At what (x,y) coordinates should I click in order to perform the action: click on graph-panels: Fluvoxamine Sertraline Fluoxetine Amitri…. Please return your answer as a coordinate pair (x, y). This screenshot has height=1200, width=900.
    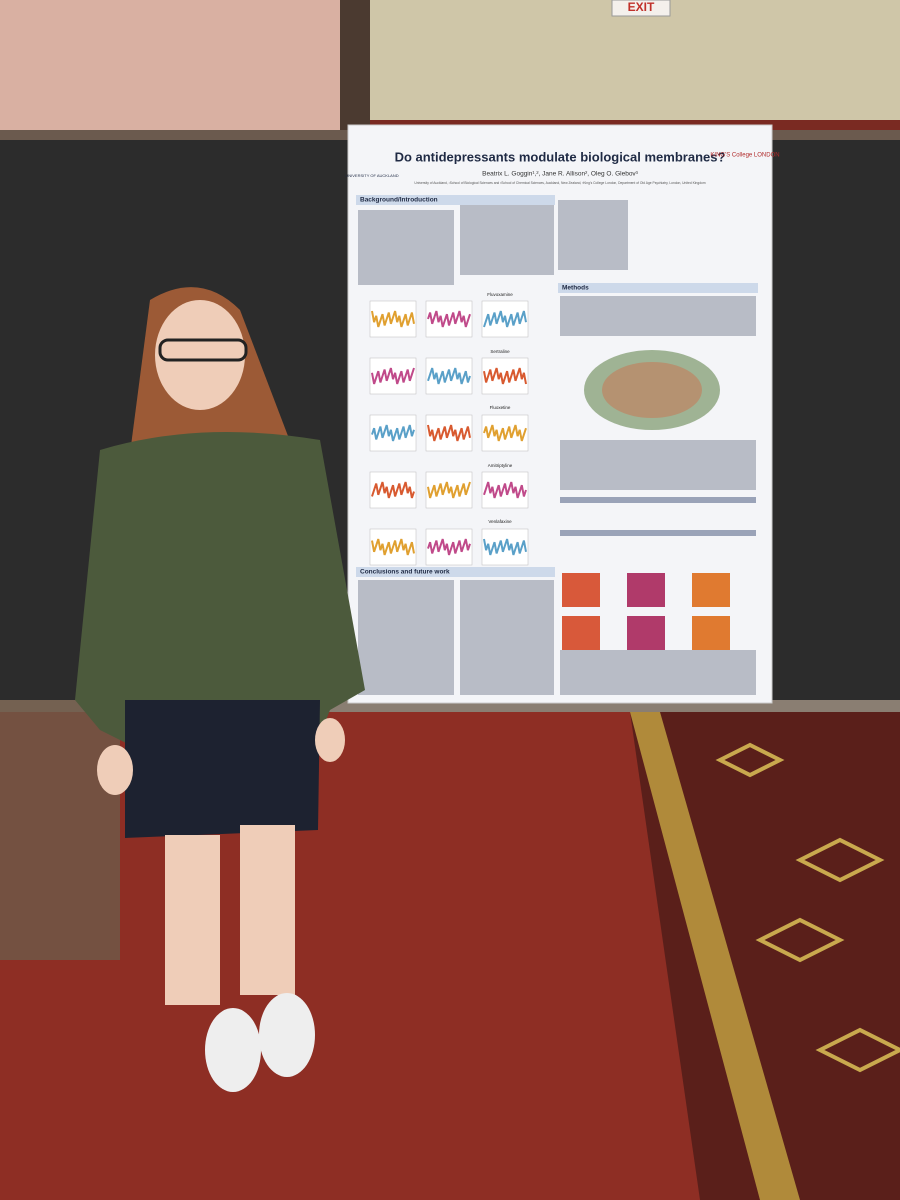
    Looking at the image, I should click on (500, 408).